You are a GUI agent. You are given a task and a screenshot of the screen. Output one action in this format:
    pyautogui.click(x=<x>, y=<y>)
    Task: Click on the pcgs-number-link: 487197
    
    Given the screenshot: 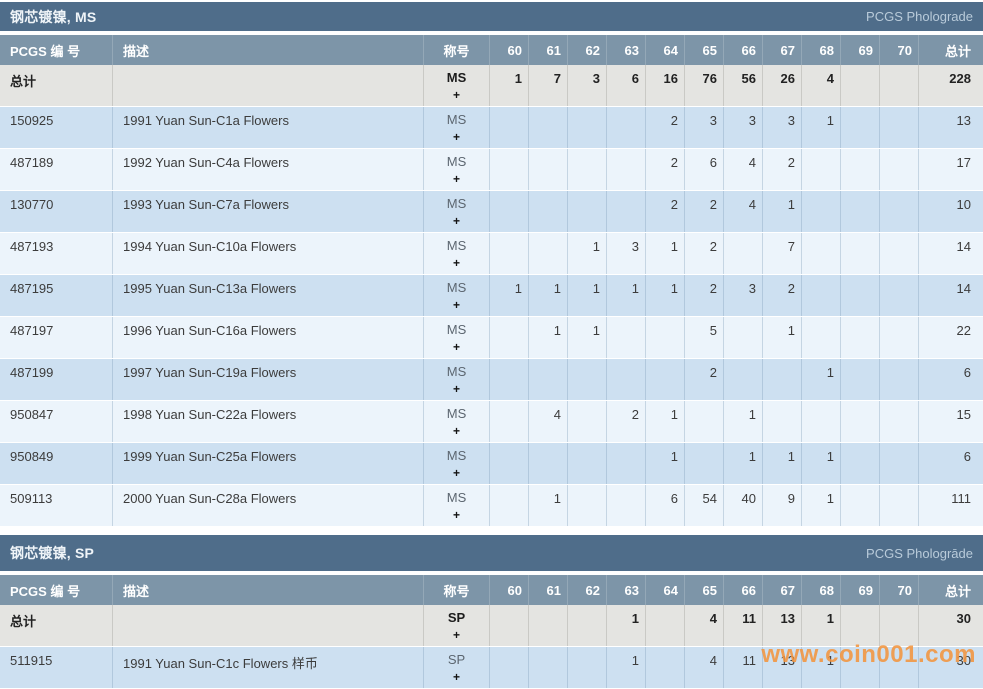 What is the action you would take?
    pyautogui.click(x=56, y=337)
    